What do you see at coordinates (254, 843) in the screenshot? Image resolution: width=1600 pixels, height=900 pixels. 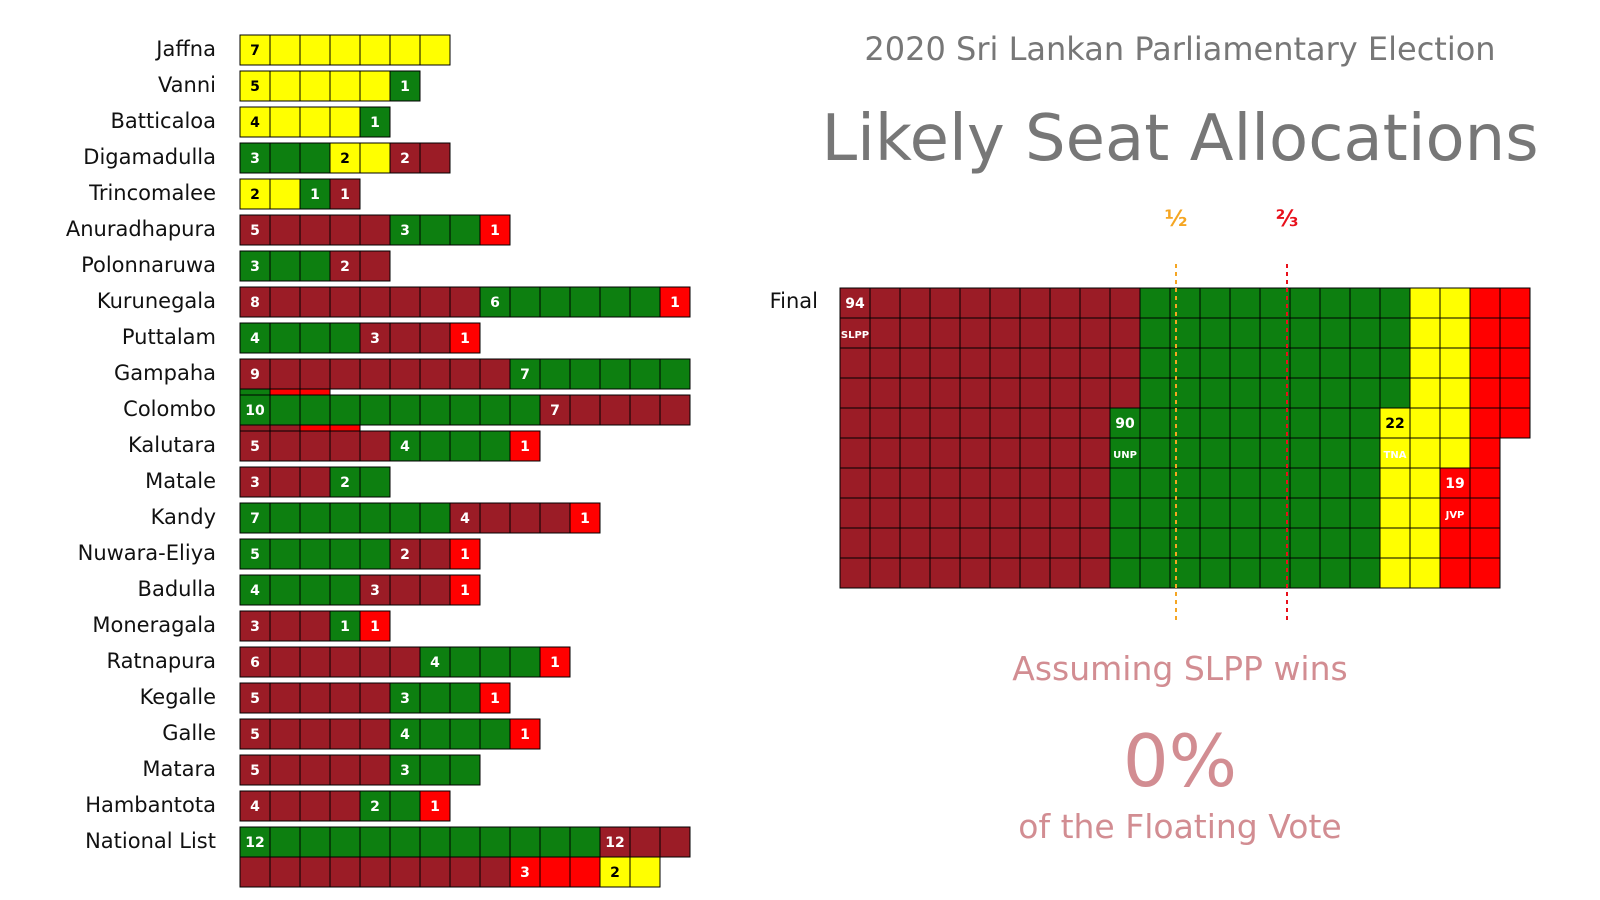 I see `seat-count-label: 12` at bounding box center [254, 843].